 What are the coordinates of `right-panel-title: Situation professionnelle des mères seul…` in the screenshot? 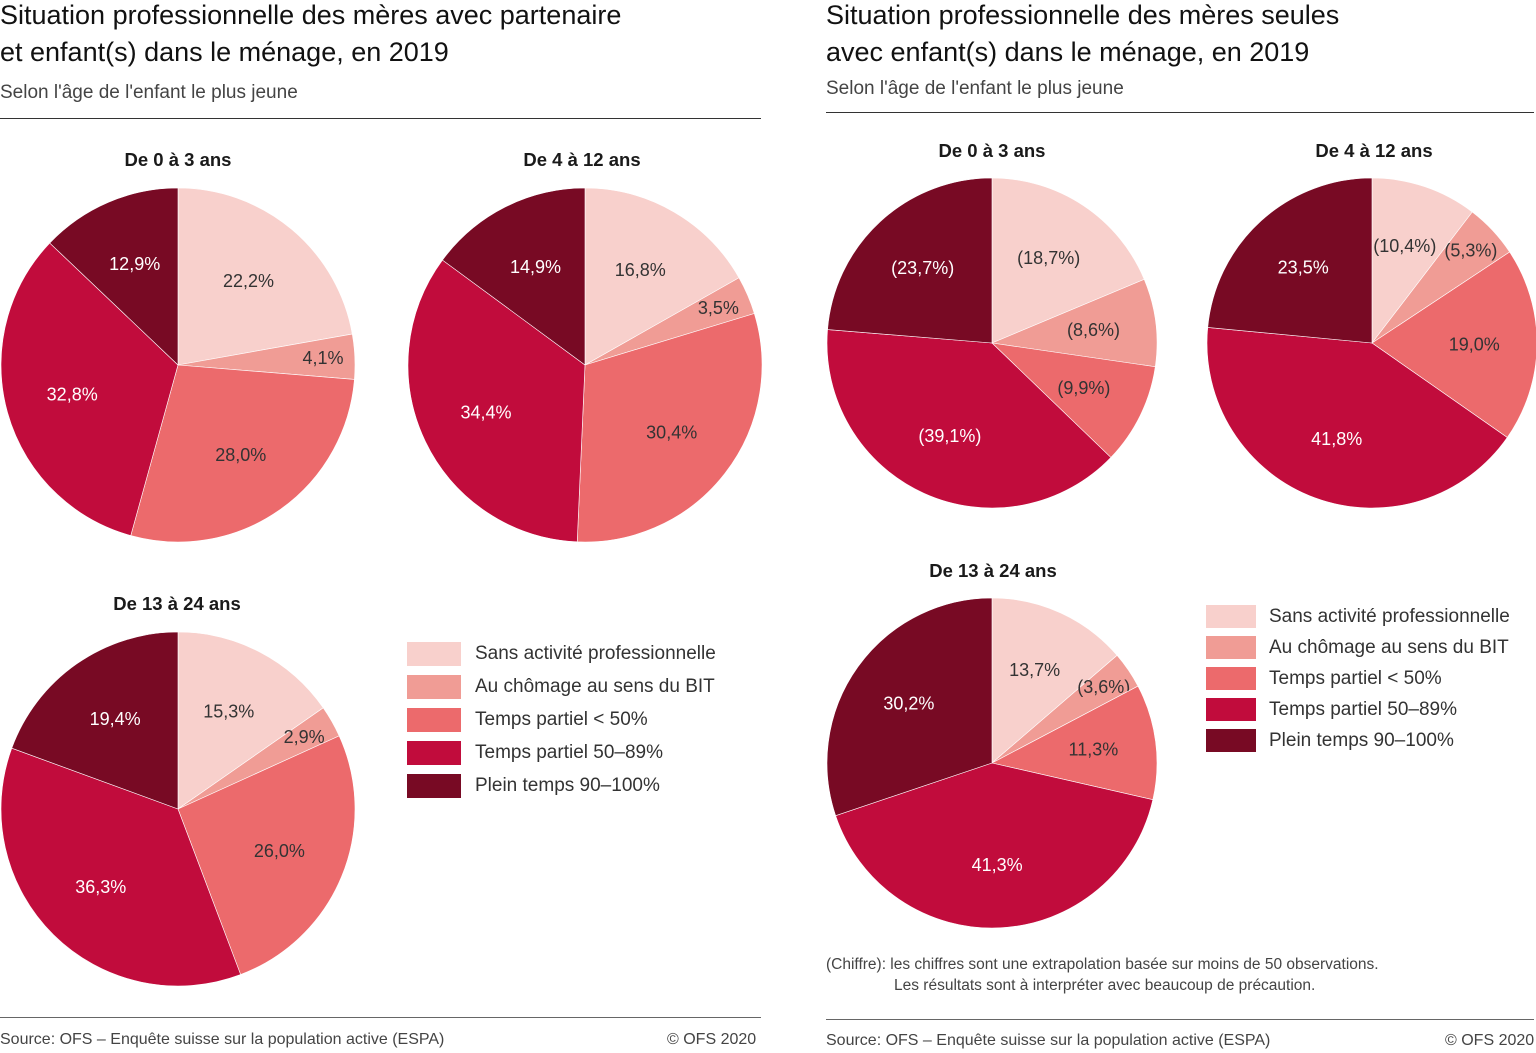 It's located at (1082, 35).